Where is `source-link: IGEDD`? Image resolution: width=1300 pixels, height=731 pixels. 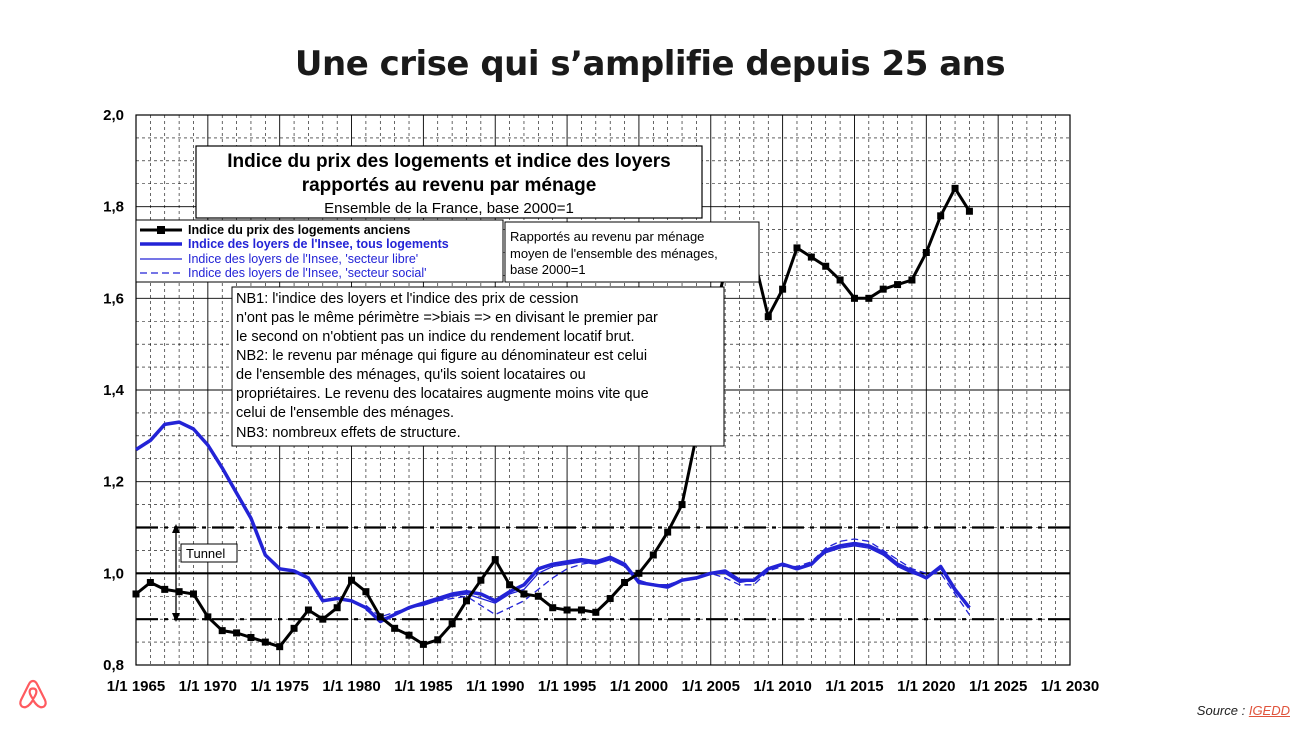 source-link: IGEDD is located at coordinates (1269, 710).